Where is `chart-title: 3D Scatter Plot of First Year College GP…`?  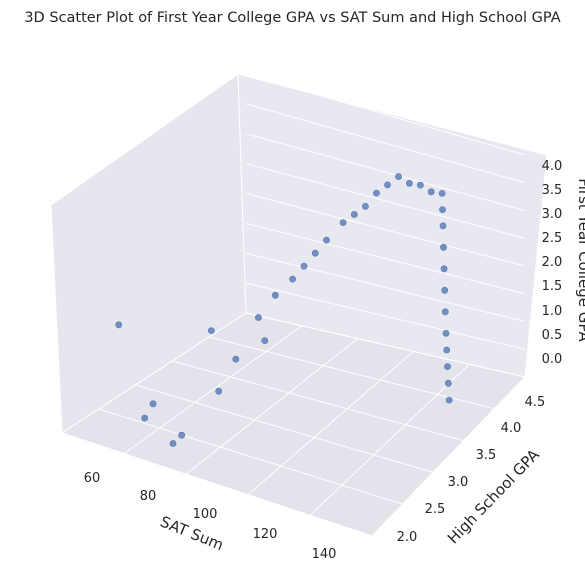 chart-title: 3D Scatter Plot of First Year College GP… is located at coordinates (292, 18).